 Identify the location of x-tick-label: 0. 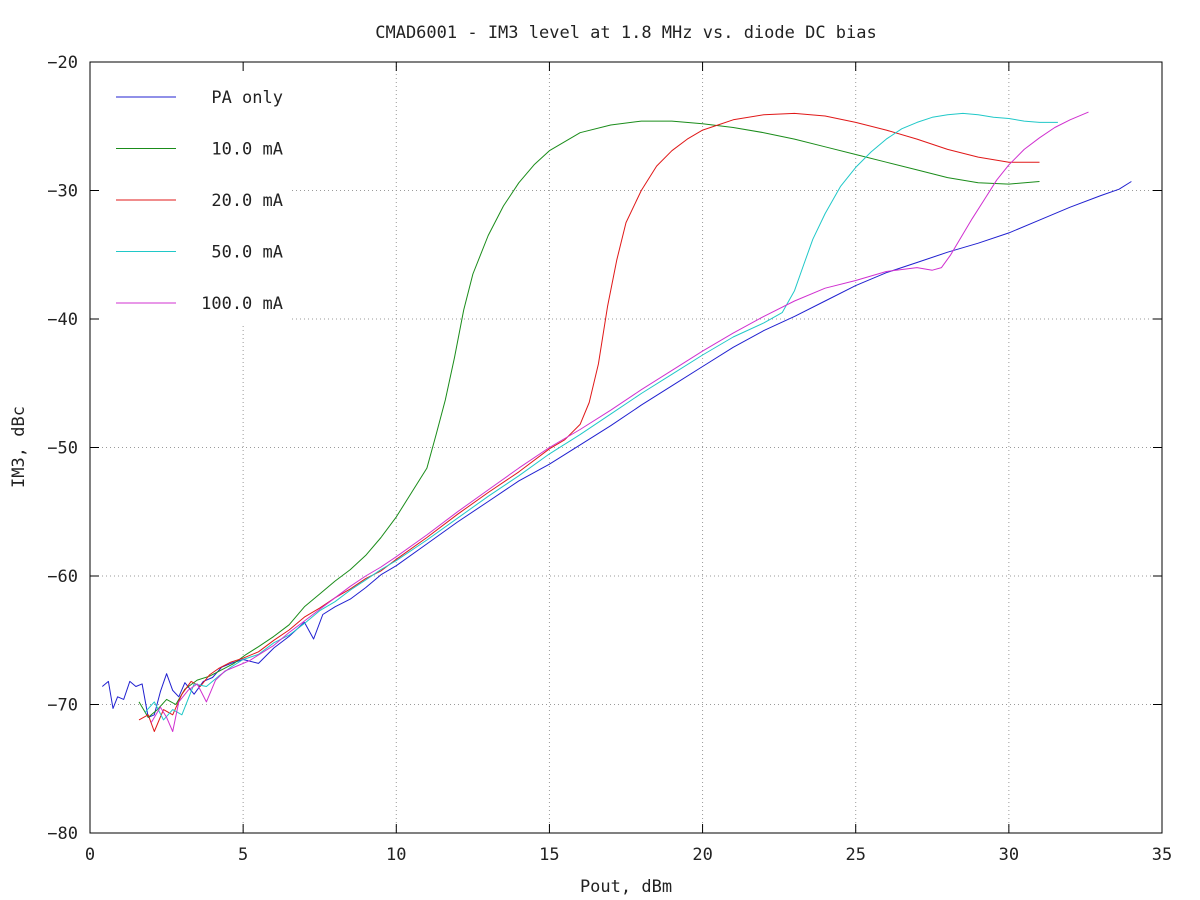
(90, 855).